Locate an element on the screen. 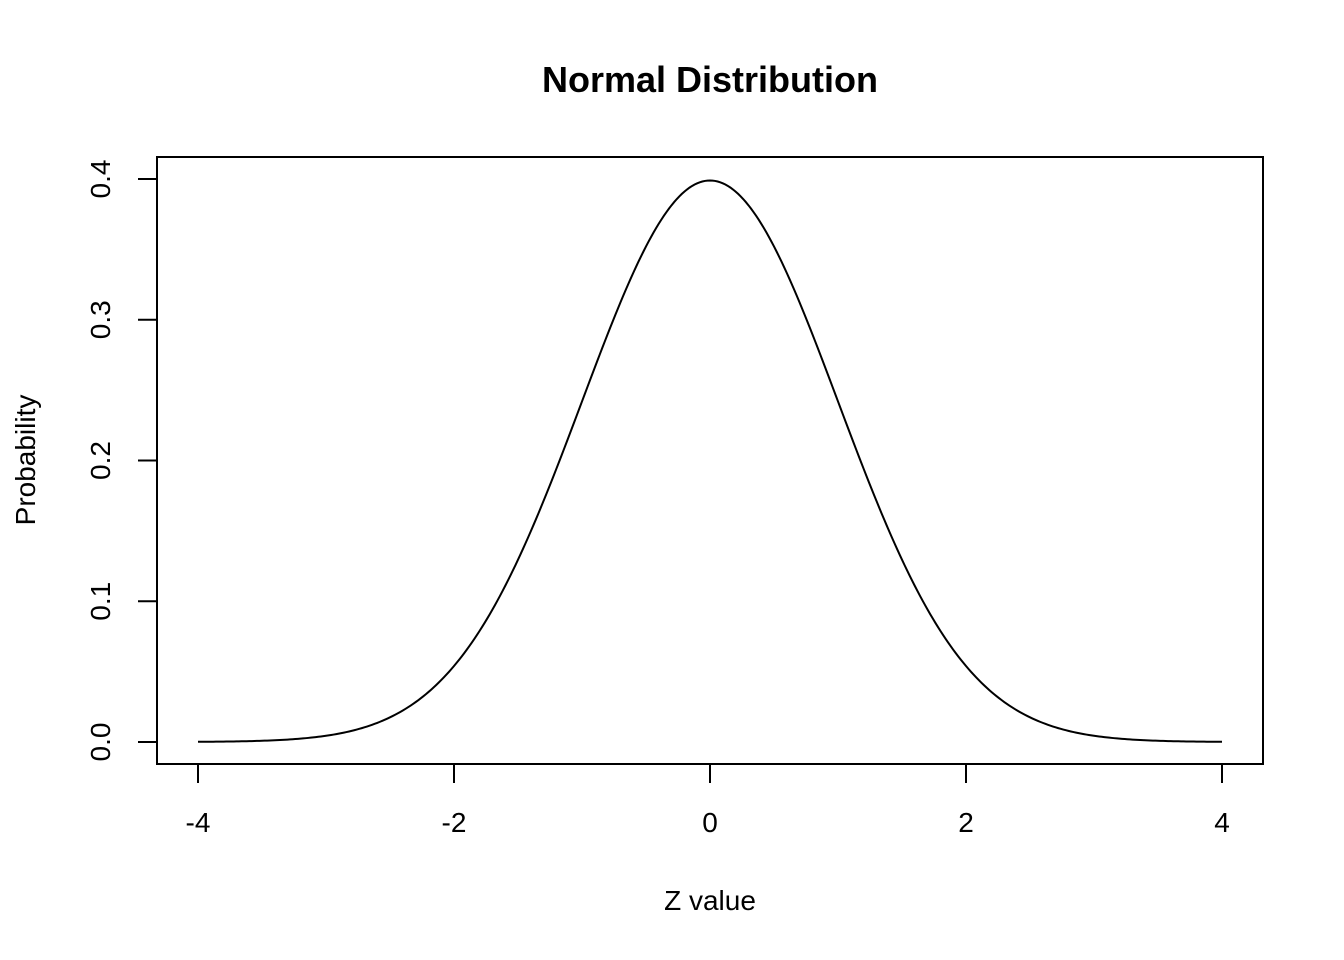 The height and width of the screenshot is (960, 1344). y-tick-label: 0.0 is located at coordinates (100, 742).